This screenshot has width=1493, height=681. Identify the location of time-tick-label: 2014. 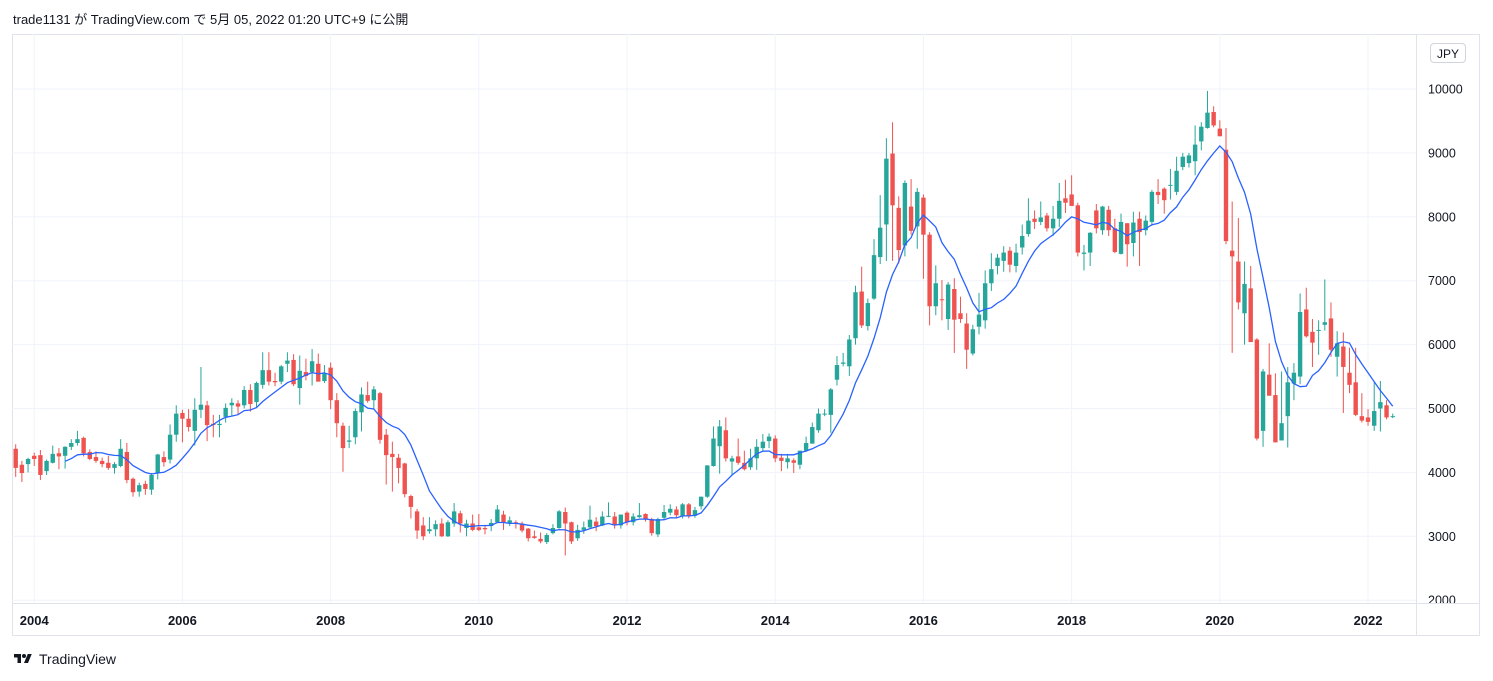
(776, 620).